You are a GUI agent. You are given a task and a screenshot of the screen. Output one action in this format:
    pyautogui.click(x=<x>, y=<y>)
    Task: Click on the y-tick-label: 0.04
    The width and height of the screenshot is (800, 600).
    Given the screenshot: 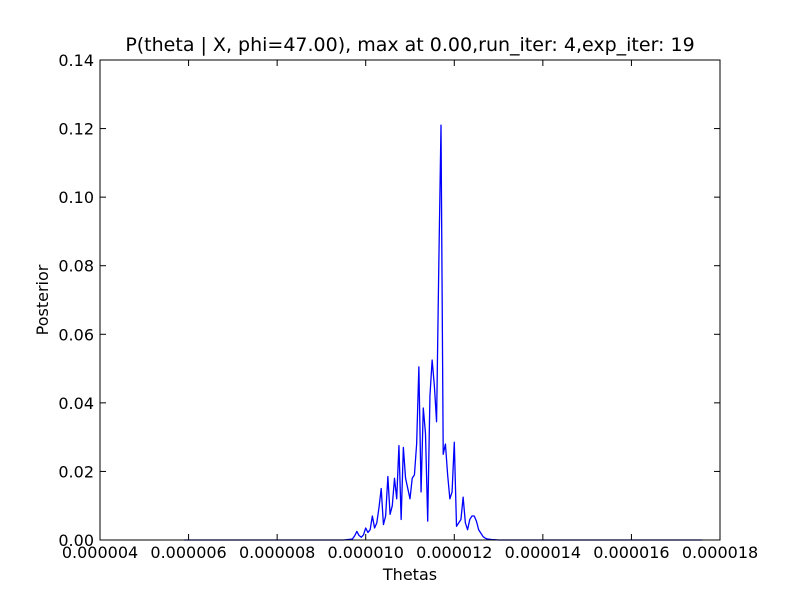 What is the action you would take?
    pyautogui.click(x=76, y=403)
    